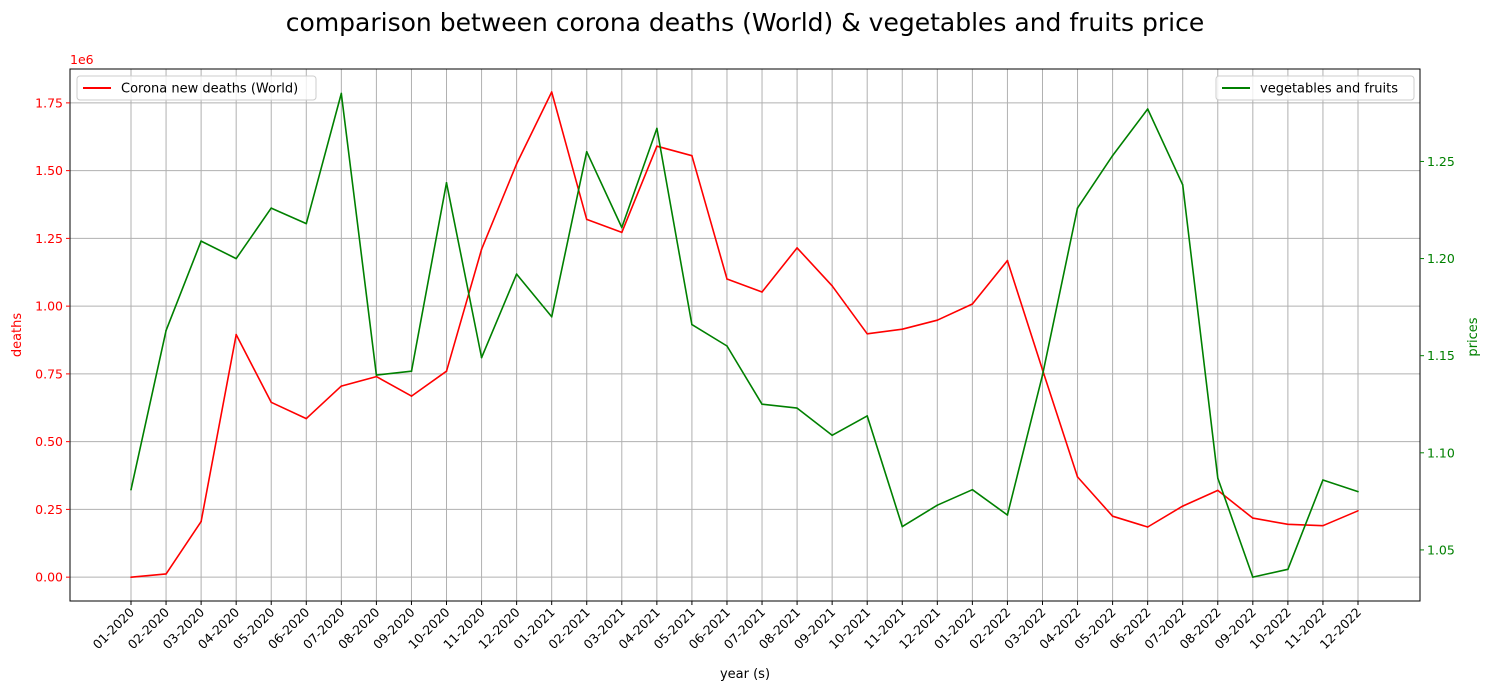  I want to click on left-y-tick-label: 0.50, so click(49, 441).